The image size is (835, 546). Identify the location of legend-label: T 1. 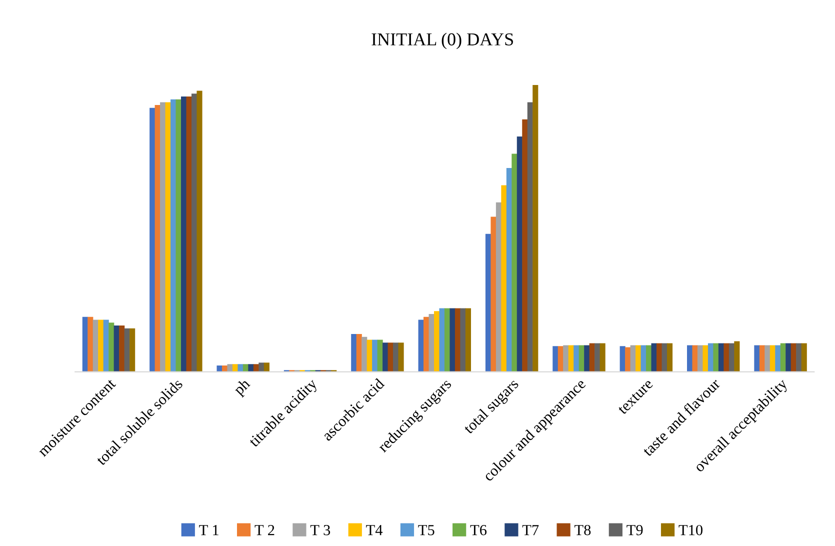
(208, 530).